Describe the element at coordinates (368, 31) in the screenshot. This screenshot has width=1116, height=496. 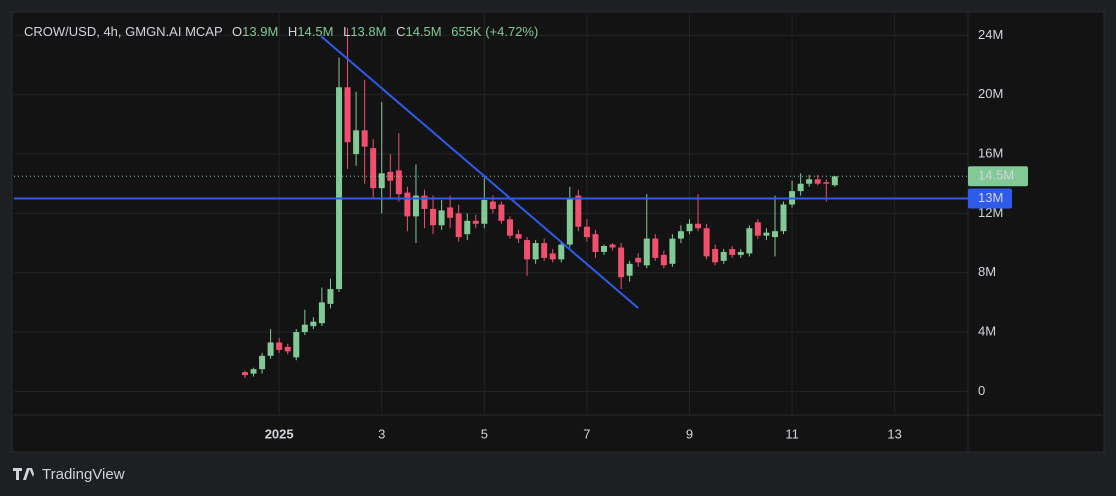
I see `ohlc-value: 13.8M` at that location.